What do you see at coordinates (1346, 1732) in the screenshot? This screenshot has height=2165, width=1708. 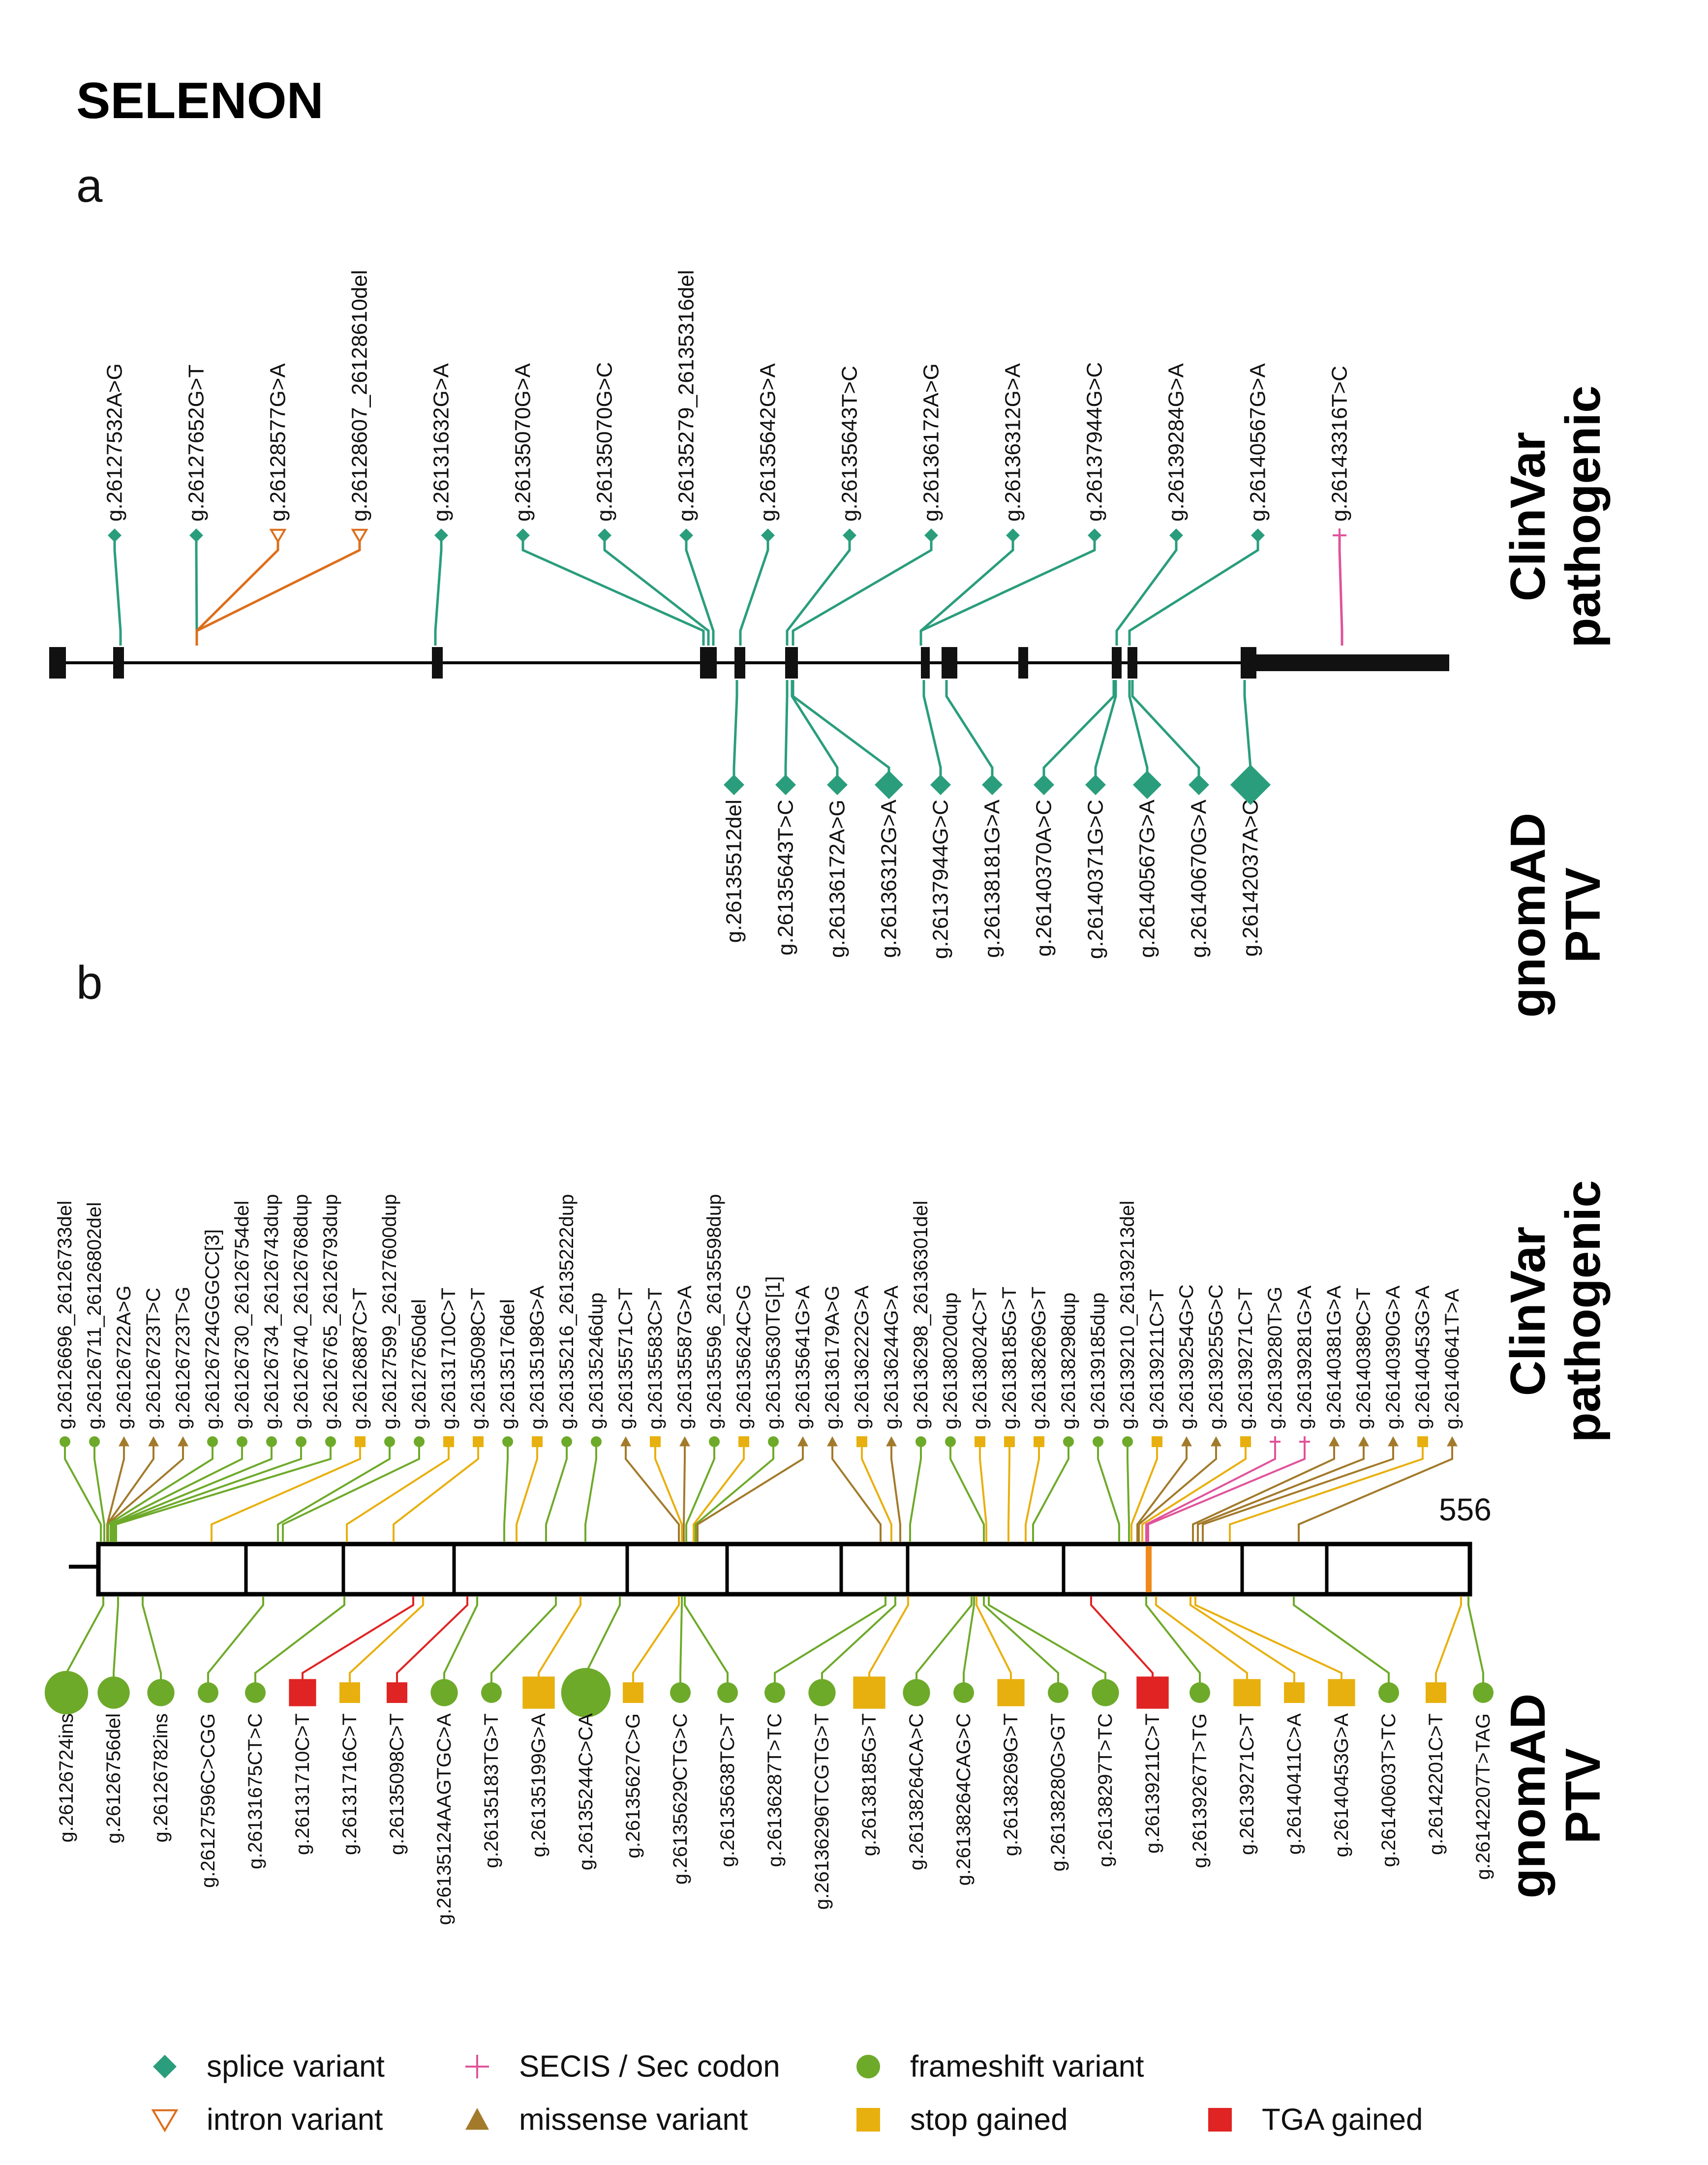 I see `gnomad-variant: g.26140603T>TC` at bounding box center [1346, 1732].